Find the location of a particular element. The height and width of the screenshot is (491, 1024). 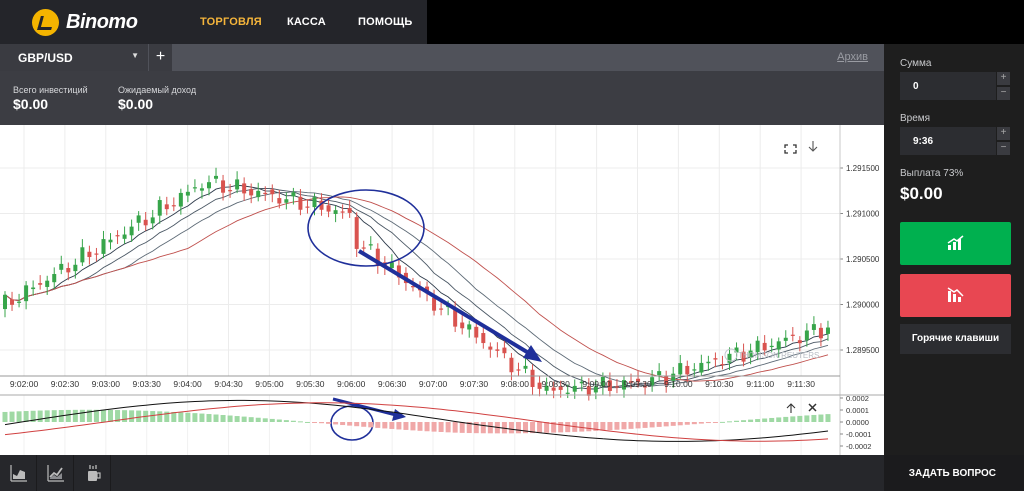

trade-down-button is located at coordinates (955, 295).